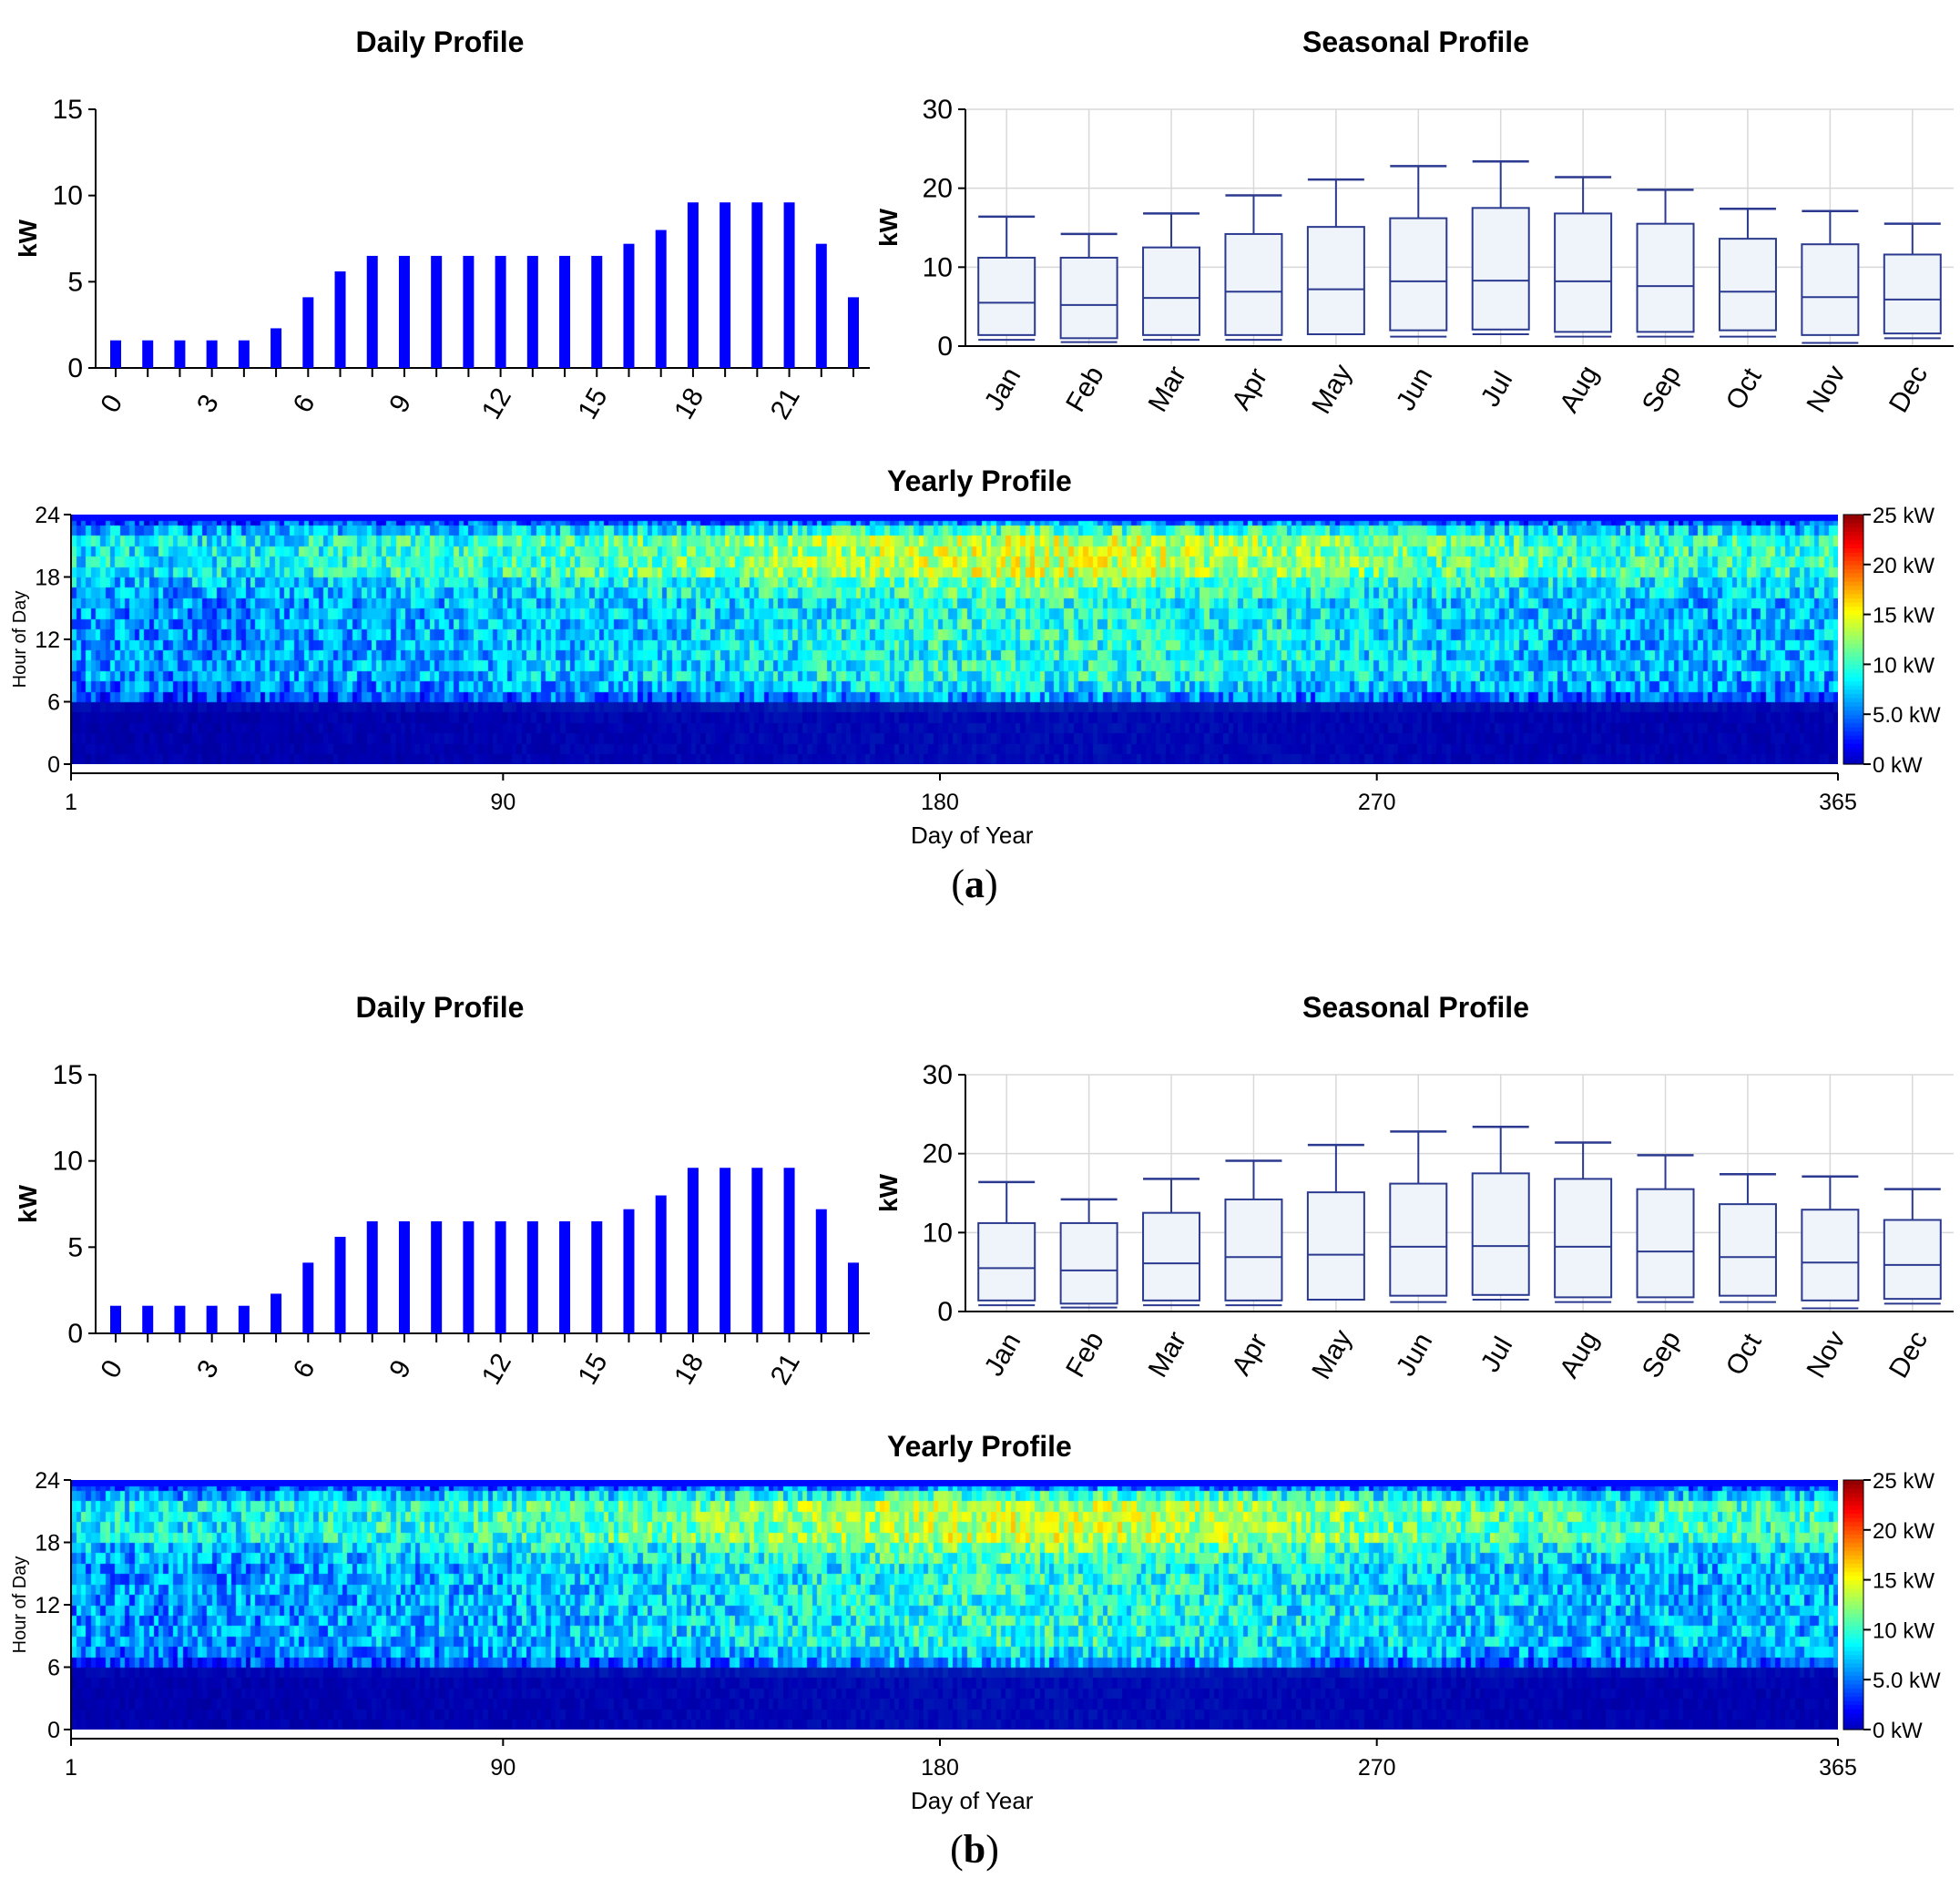  What do you see at coordinates (1854, 639) in the screenshot?
I see `colorbar-frame` at bounding box center [1854, 639].